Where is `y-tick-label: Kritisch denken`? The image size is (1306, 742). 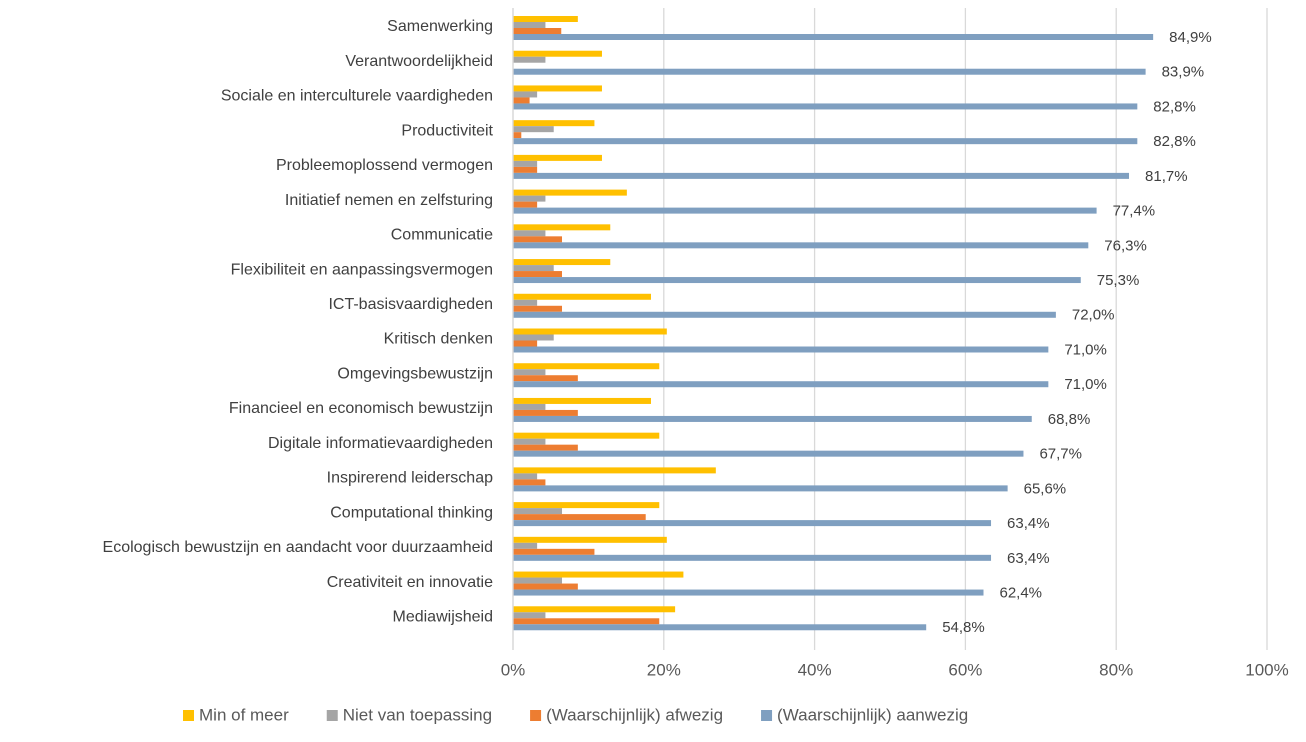
y-tick-label: Kritisch denken is located at coordinates (438, 339).